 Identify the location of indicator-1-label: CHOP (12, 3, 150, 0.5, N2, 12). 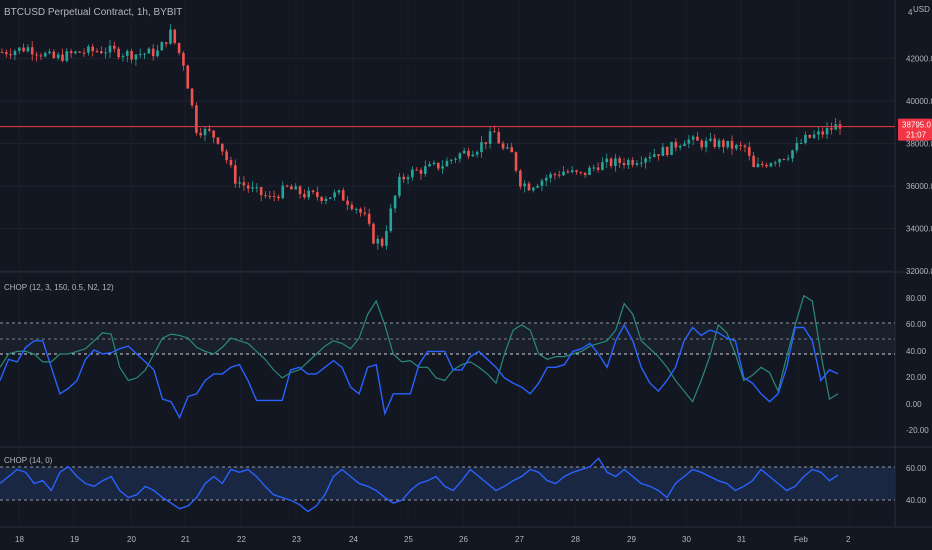
(59, 287).